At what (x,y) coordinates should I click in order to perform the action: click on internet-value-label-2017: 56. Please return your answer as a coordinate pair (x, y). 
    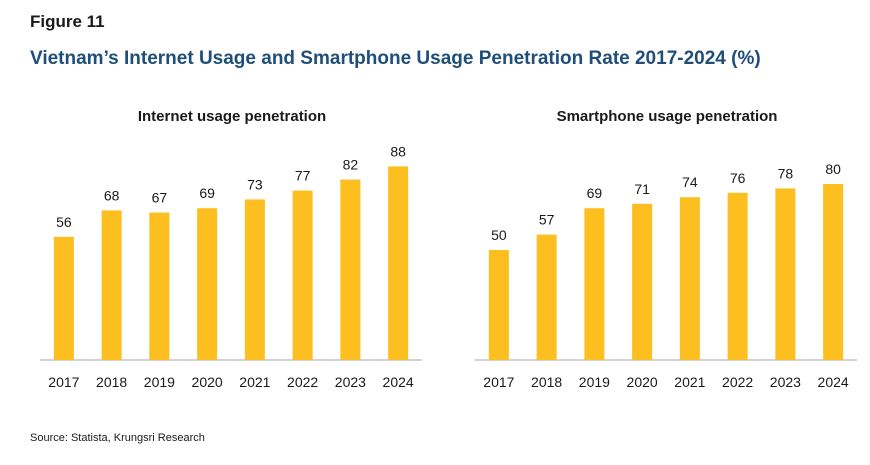
    Looking at the image, I should click on (64, 222).